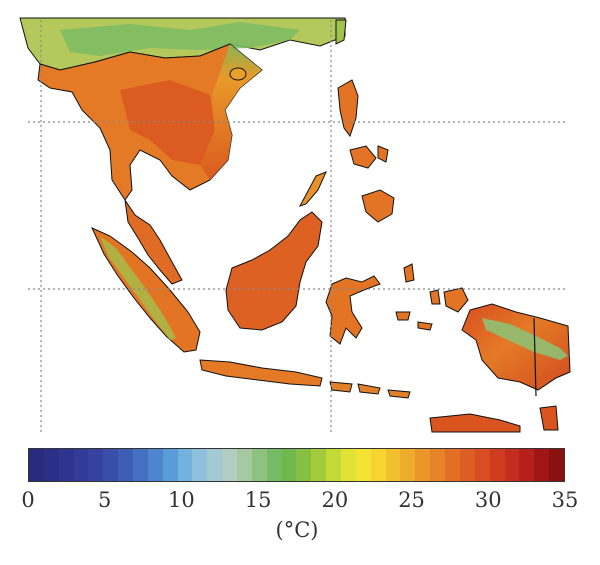  Describe the element at coordinates (418, 297) in the screenshot. I see `maluku-islands` at that location.